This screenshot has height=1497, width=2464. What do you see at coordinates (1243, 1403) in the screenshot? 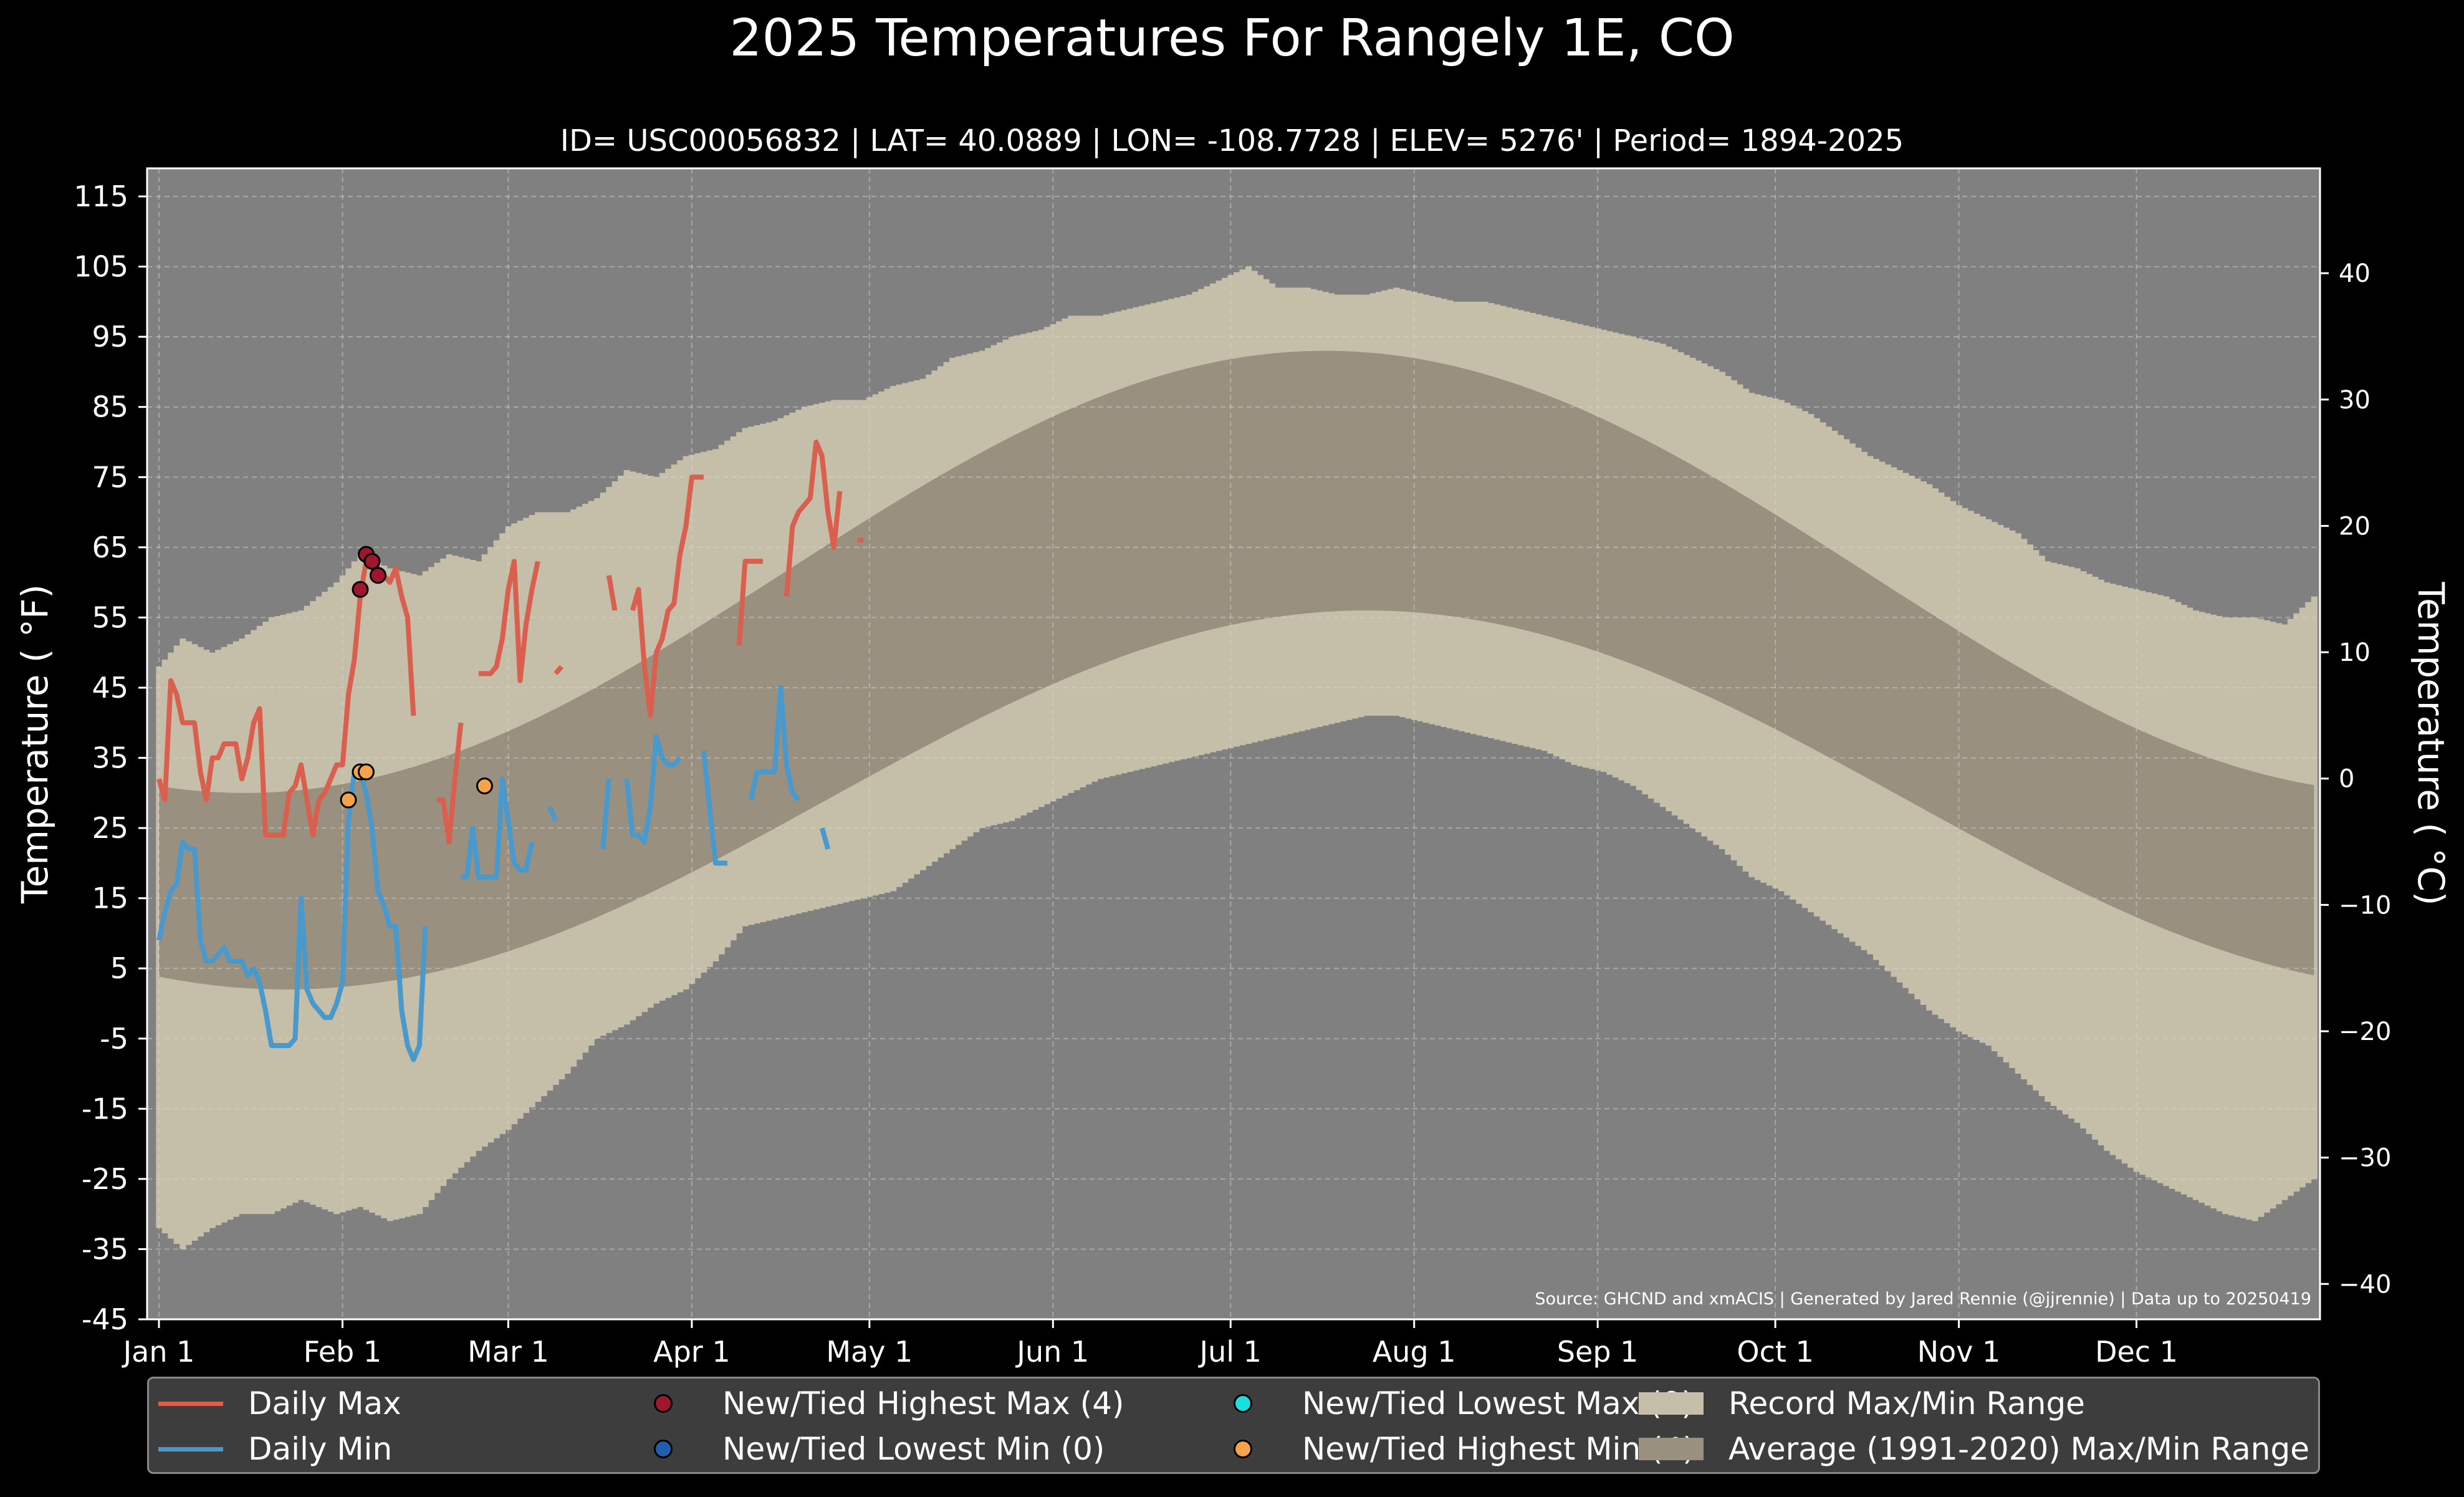
I see `lowest-max-marker-swatch` at bounding box center [1243, 1403].